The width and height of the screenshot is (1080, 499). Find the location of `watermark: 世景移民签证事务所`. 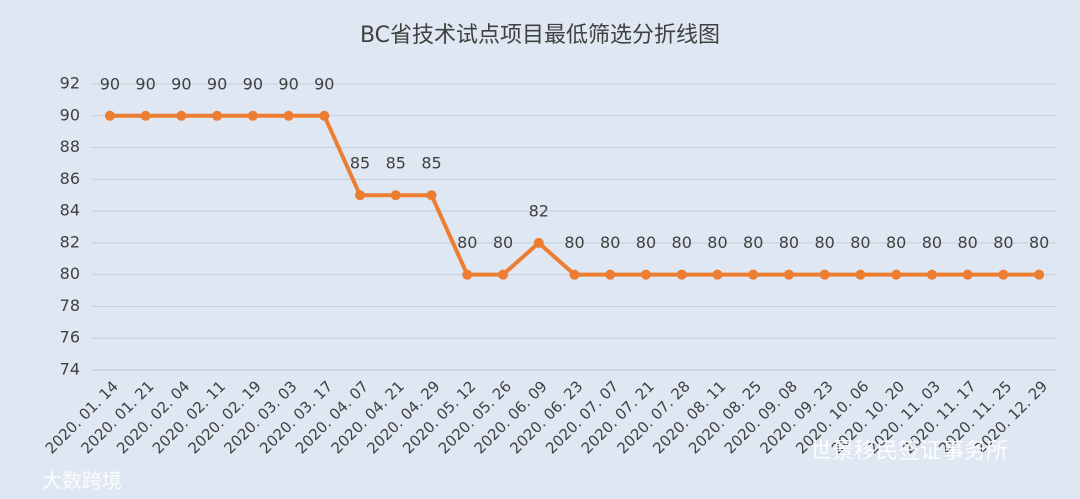

watermark: 世景移民签证事务所 is located at coordinates (909, 451).